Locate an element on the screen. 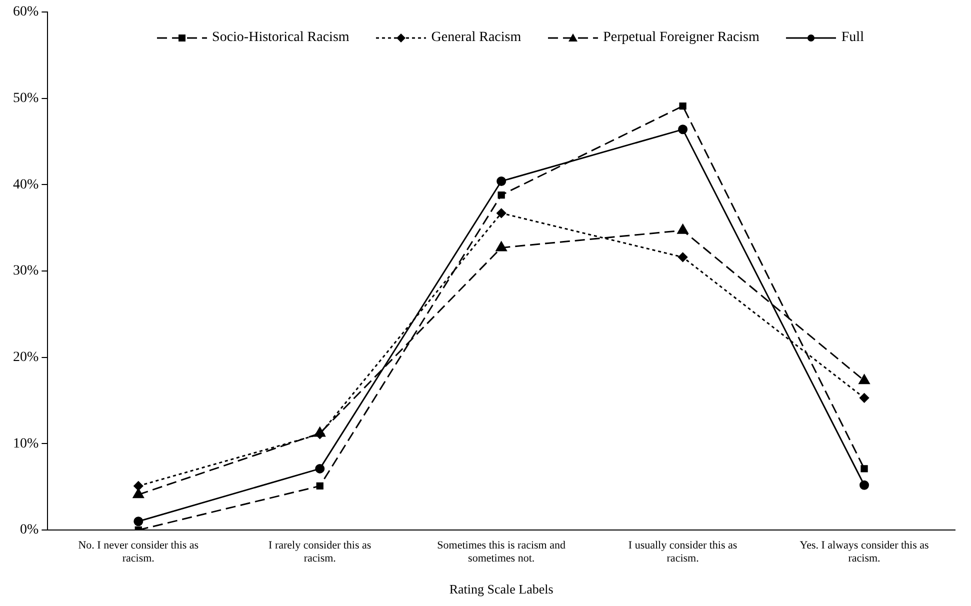 The image size is (971, 606). x-tick-label: Sometimes this is racism and sometimes not. is located at coordinates (501, 552).